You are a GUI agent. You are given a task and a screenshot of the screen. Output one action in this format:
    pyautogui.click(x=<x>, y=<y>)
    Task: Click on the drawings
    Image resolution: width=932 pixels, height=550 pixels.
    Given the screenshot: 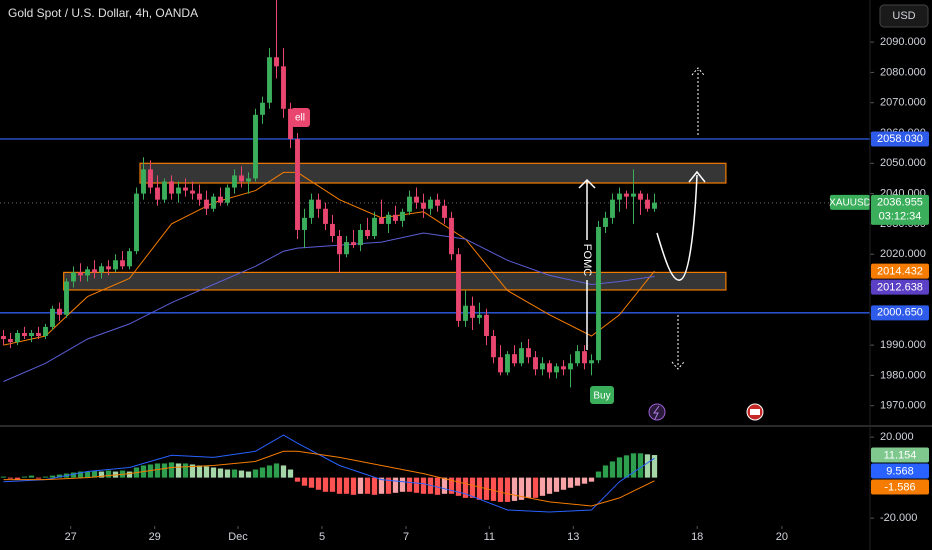 What is the action you would take?
    pyautogui.click(x=642, y=218)
    